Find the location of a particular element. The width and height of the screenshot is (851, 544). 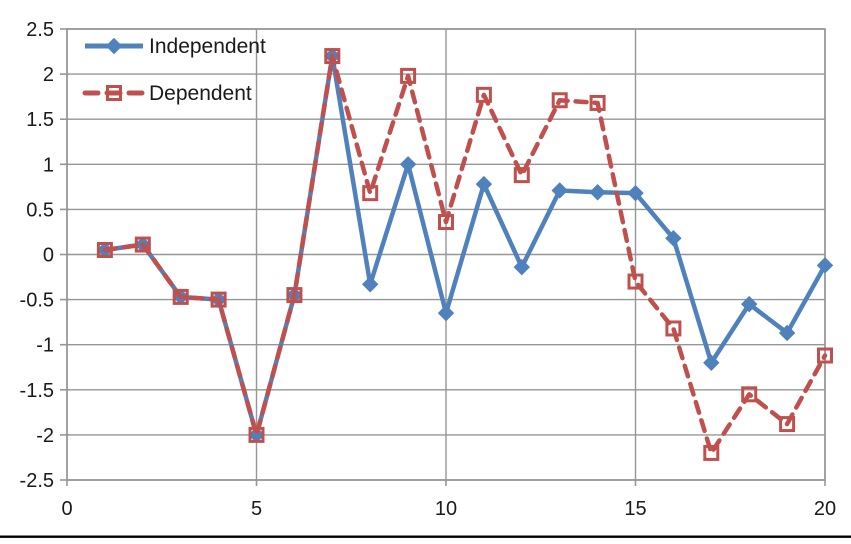

bottom-border-rule is located at coordinates (425, 536).